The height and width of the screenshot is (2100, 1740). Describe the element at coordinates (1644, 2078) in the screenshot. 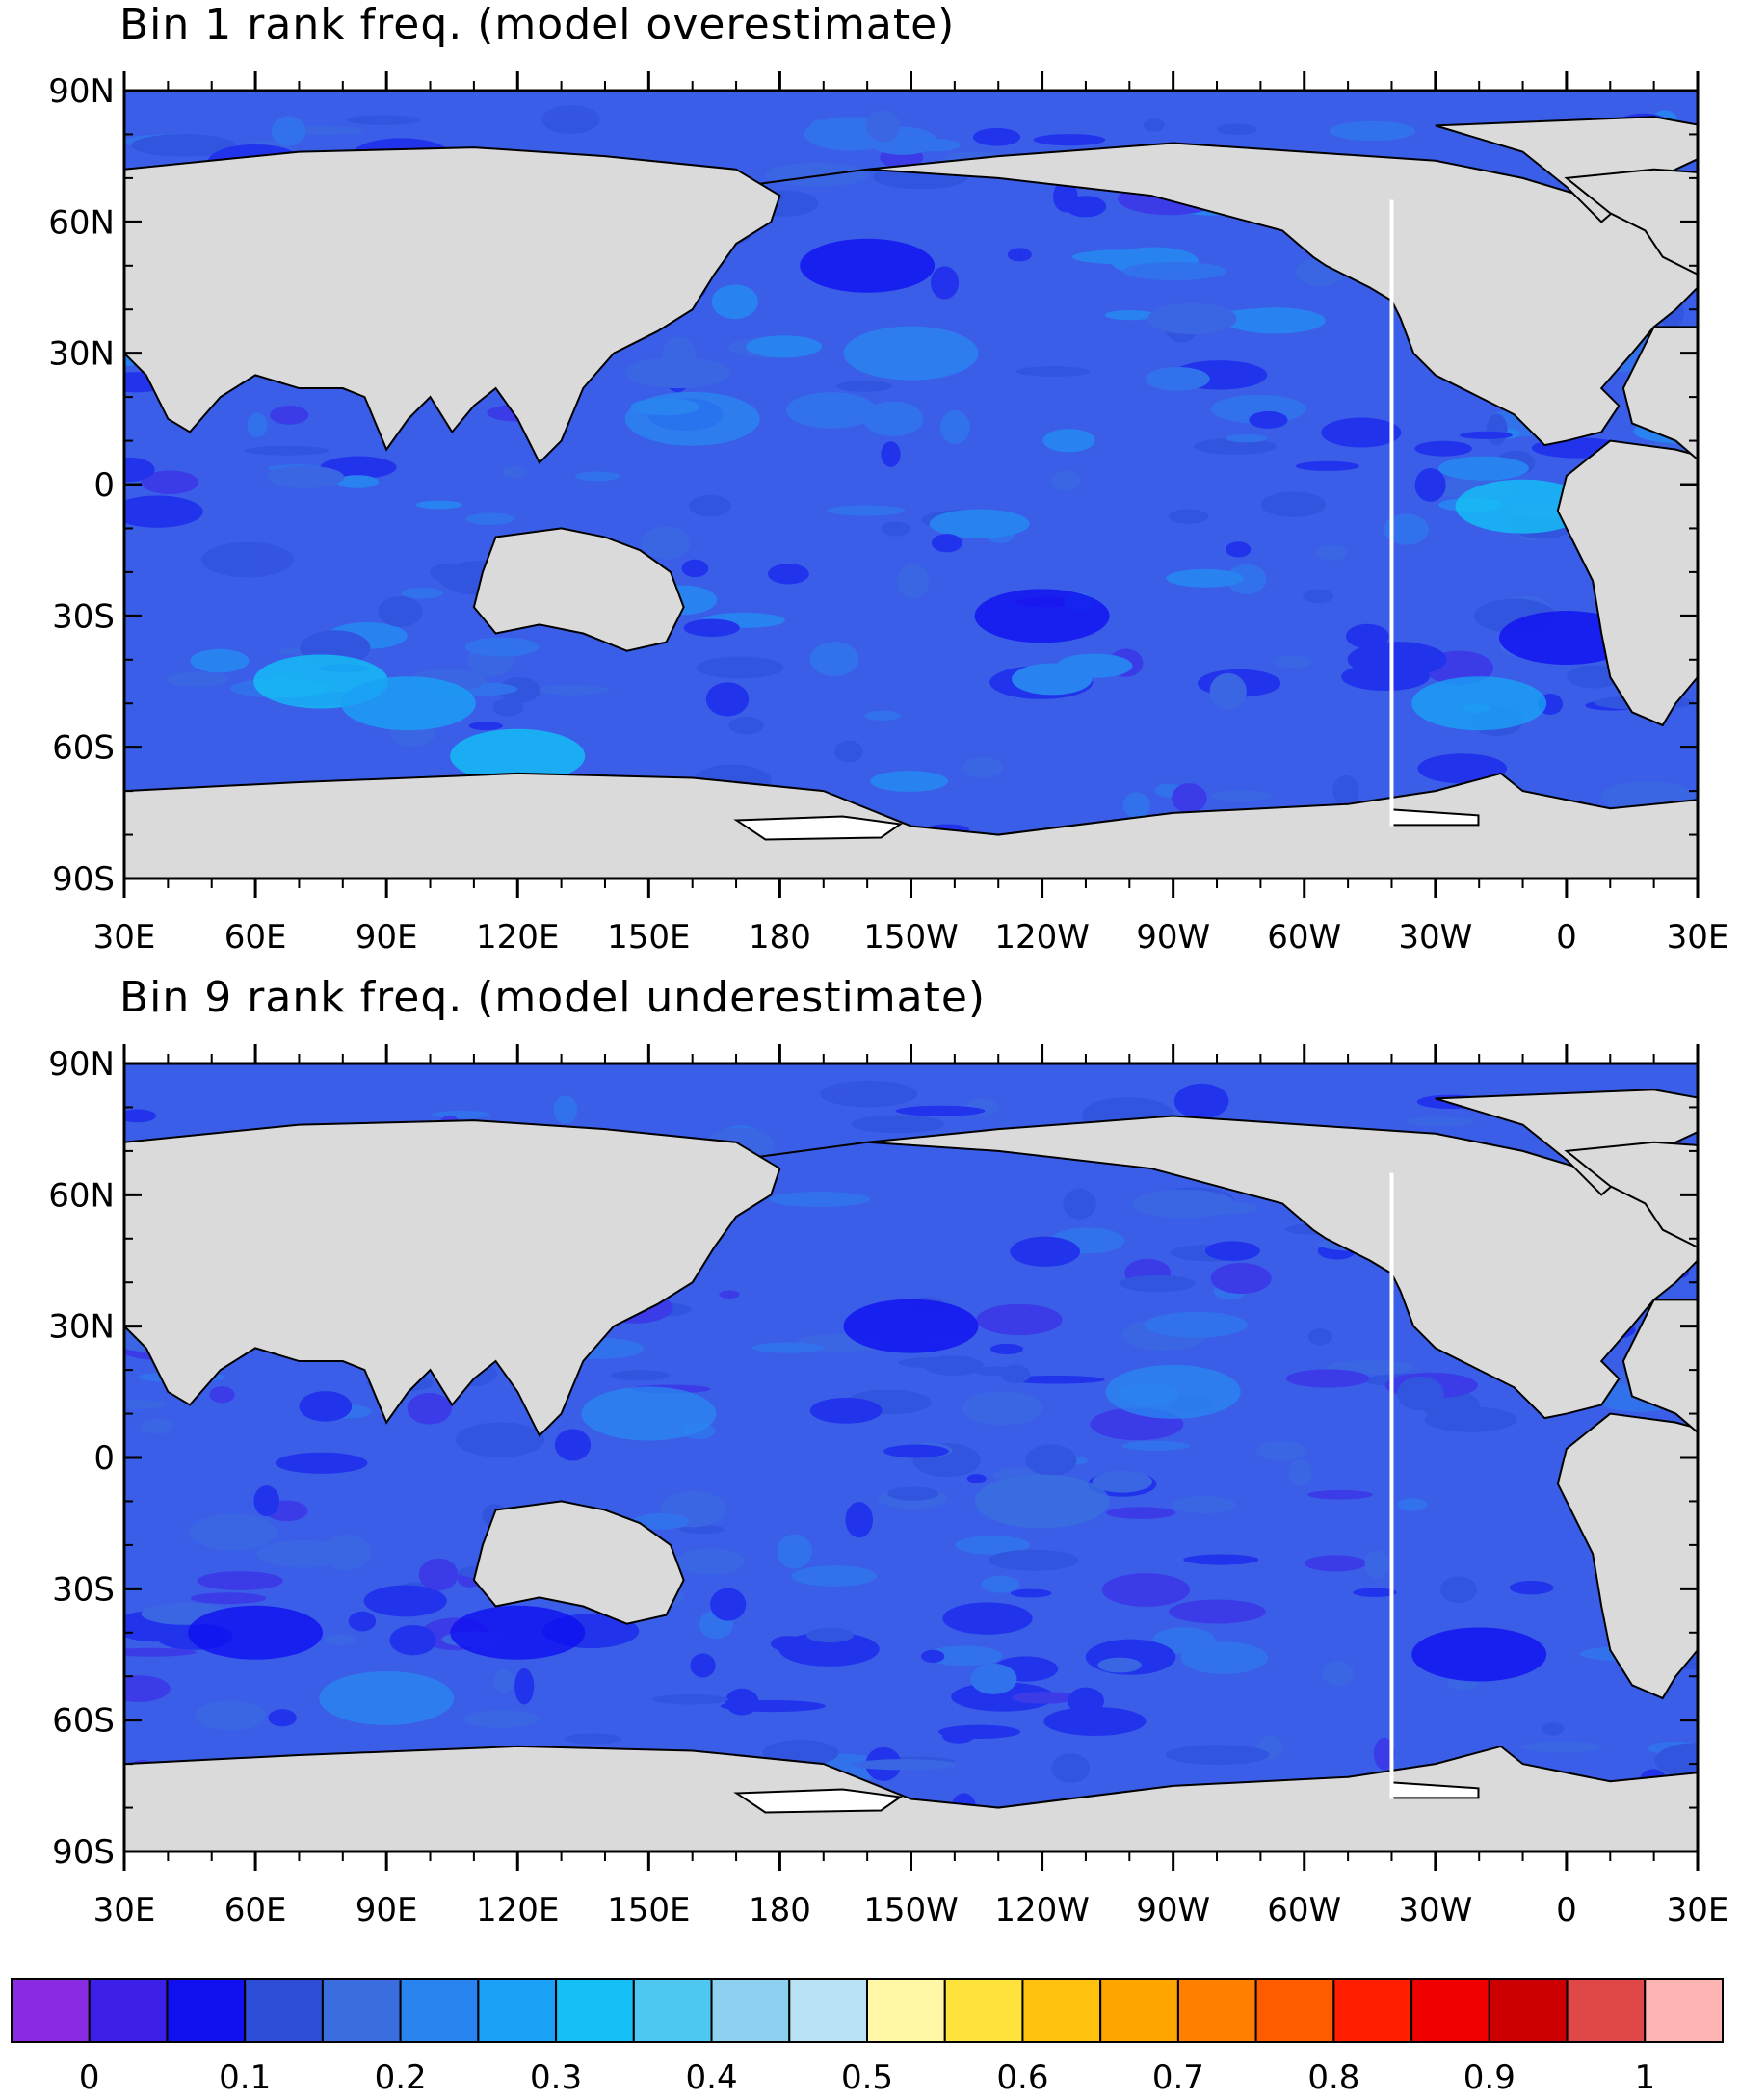

I see `colorbar-tick-label: 1` at that location.